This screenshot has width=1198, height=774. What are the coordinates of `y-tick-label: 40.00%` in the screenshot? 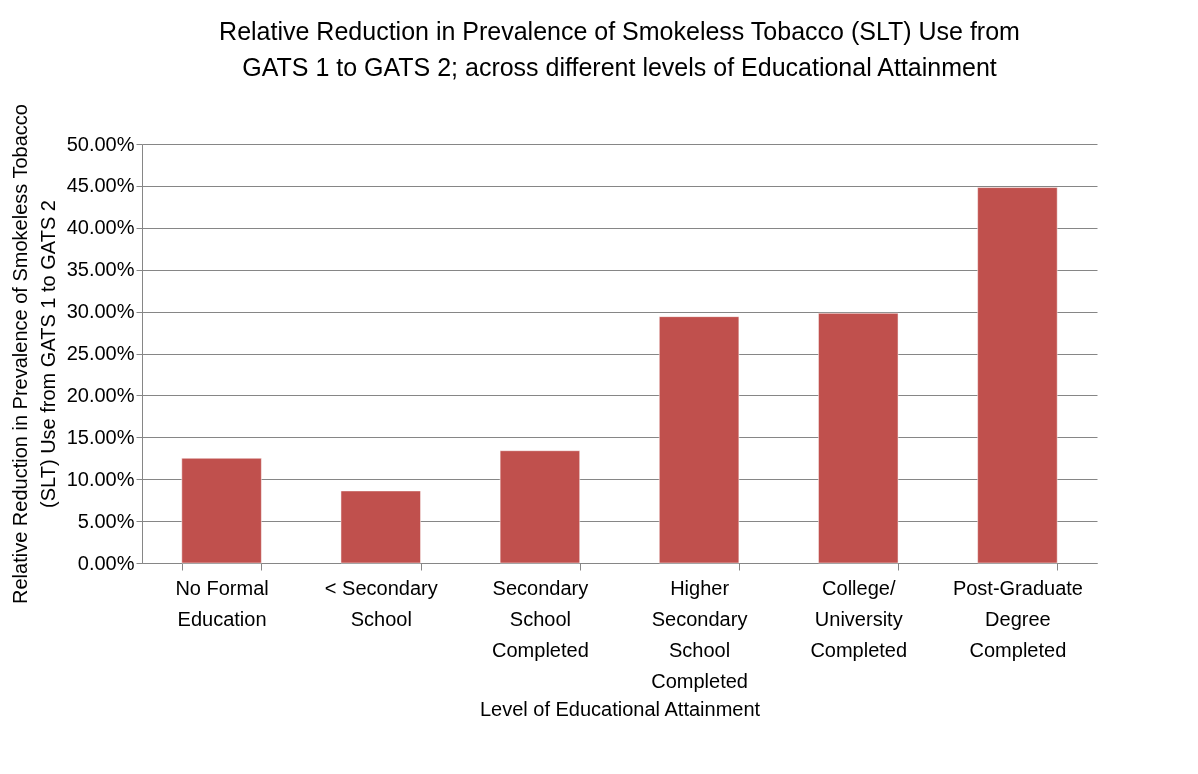 It's located at (100, 227).